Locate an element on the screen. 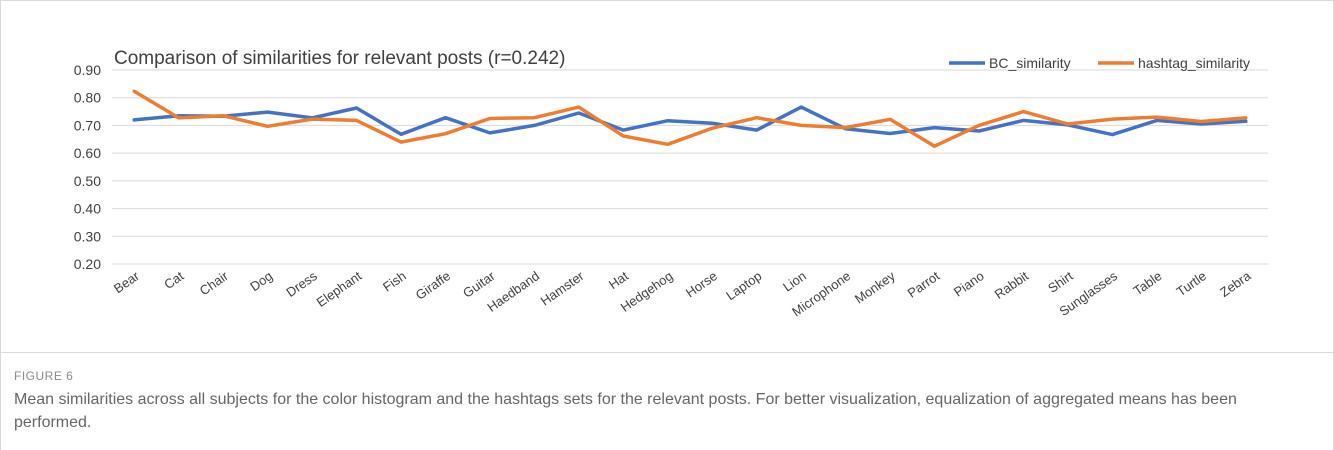 Image resolution: width=1334 pixels, height=450 pixels. x-tick-label: Parrot is located at coordinates (924, 284).